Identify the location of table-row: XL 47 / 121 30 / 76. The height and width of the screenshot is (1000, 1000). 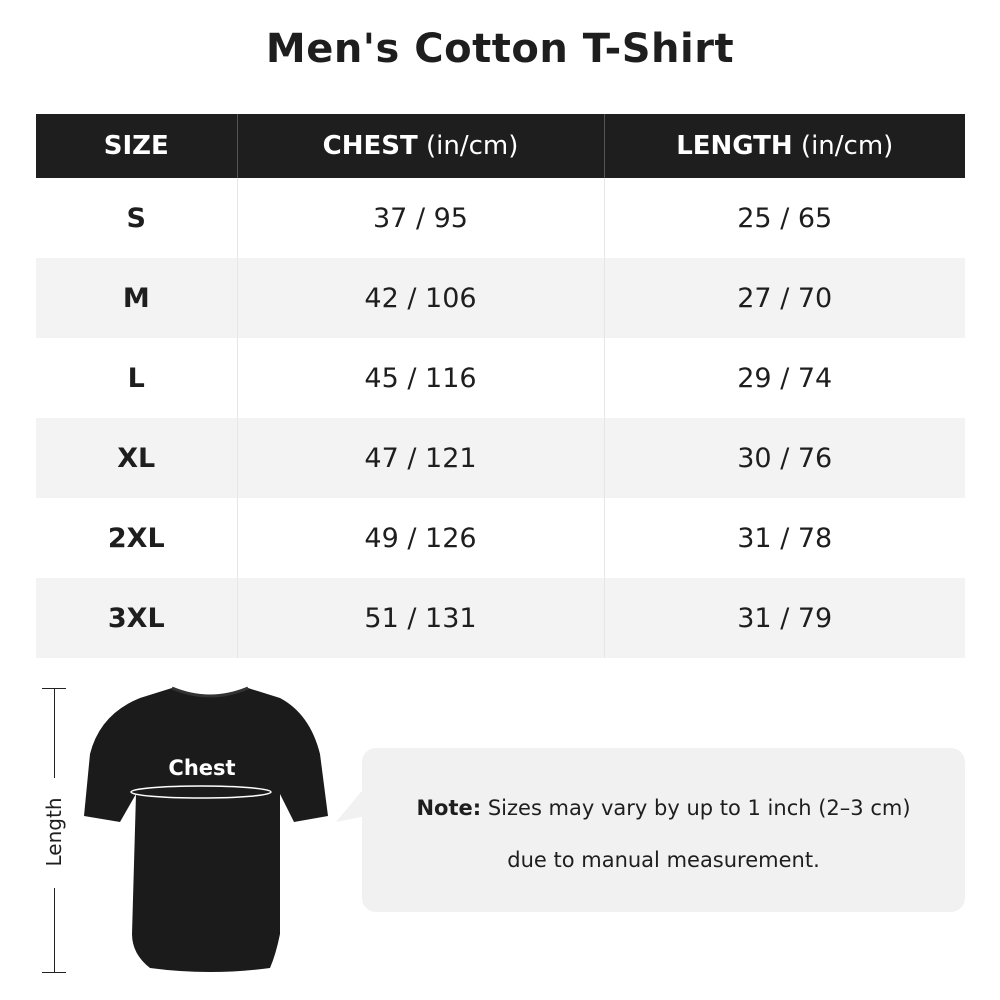
(500, 458).